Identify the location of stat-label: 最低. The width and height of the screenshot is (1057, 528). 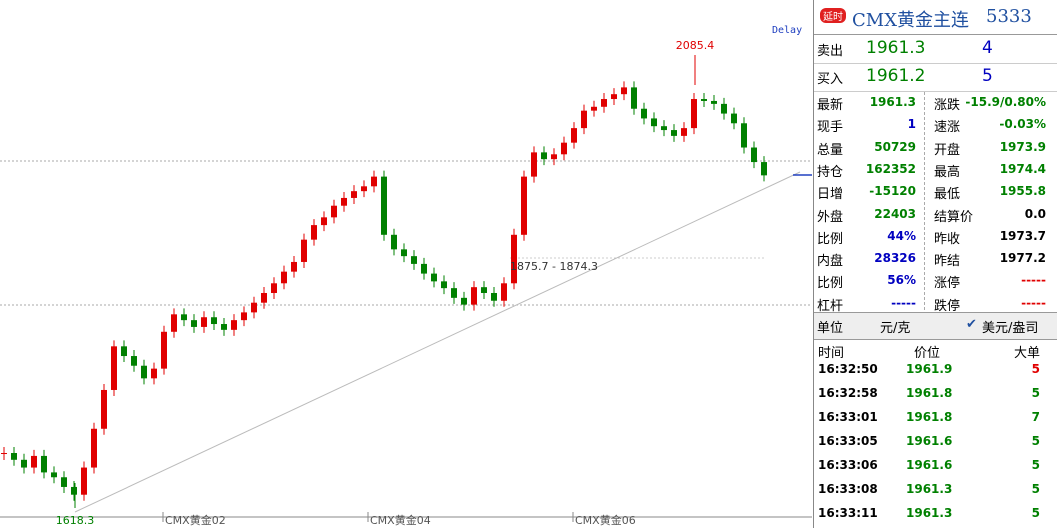
(947, 195).